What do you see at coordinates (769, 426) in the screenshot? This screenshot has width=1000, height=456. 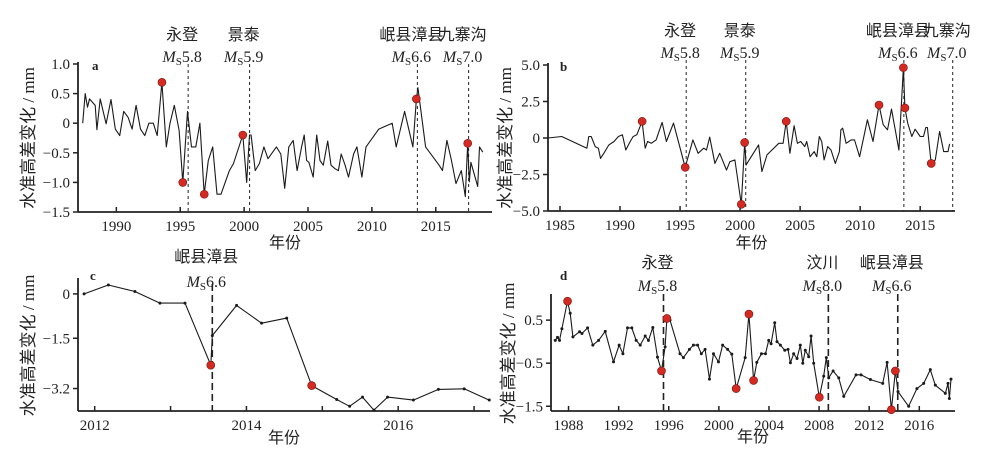 I see `x-tick-label: 2004` at bounding box center [769, 426].